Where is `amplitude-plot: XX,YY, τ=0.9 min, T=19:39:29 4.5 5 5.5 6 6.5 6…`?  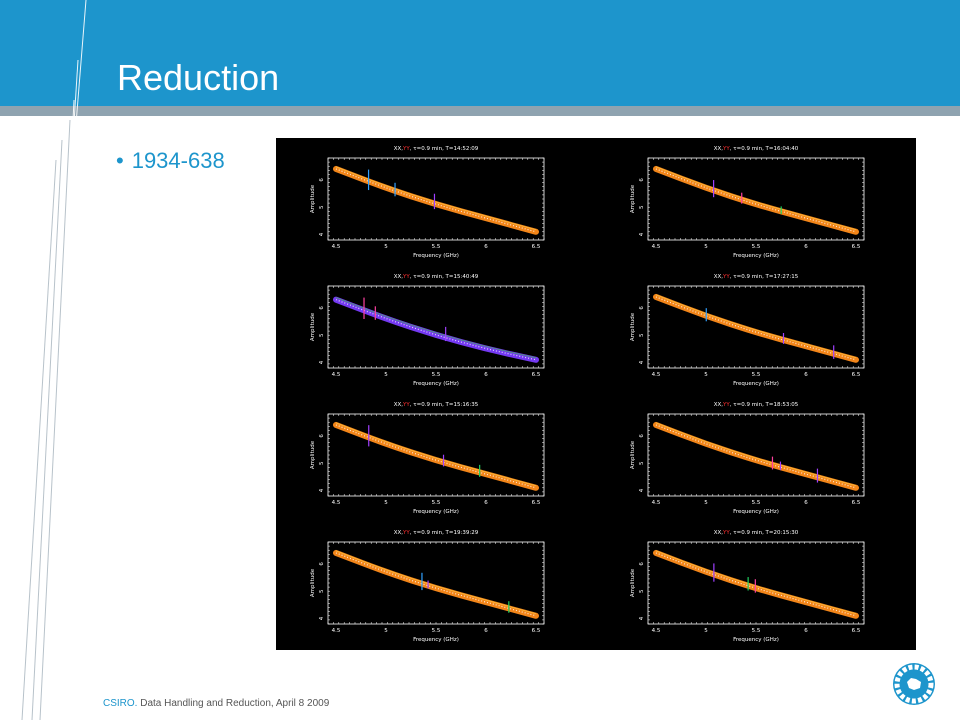
amplitude-plot: XX,YY, τ=0.9 min, T=19:39:29 4.5 5 5.5 6 6.5 6… is located at coordinates (427, 586).